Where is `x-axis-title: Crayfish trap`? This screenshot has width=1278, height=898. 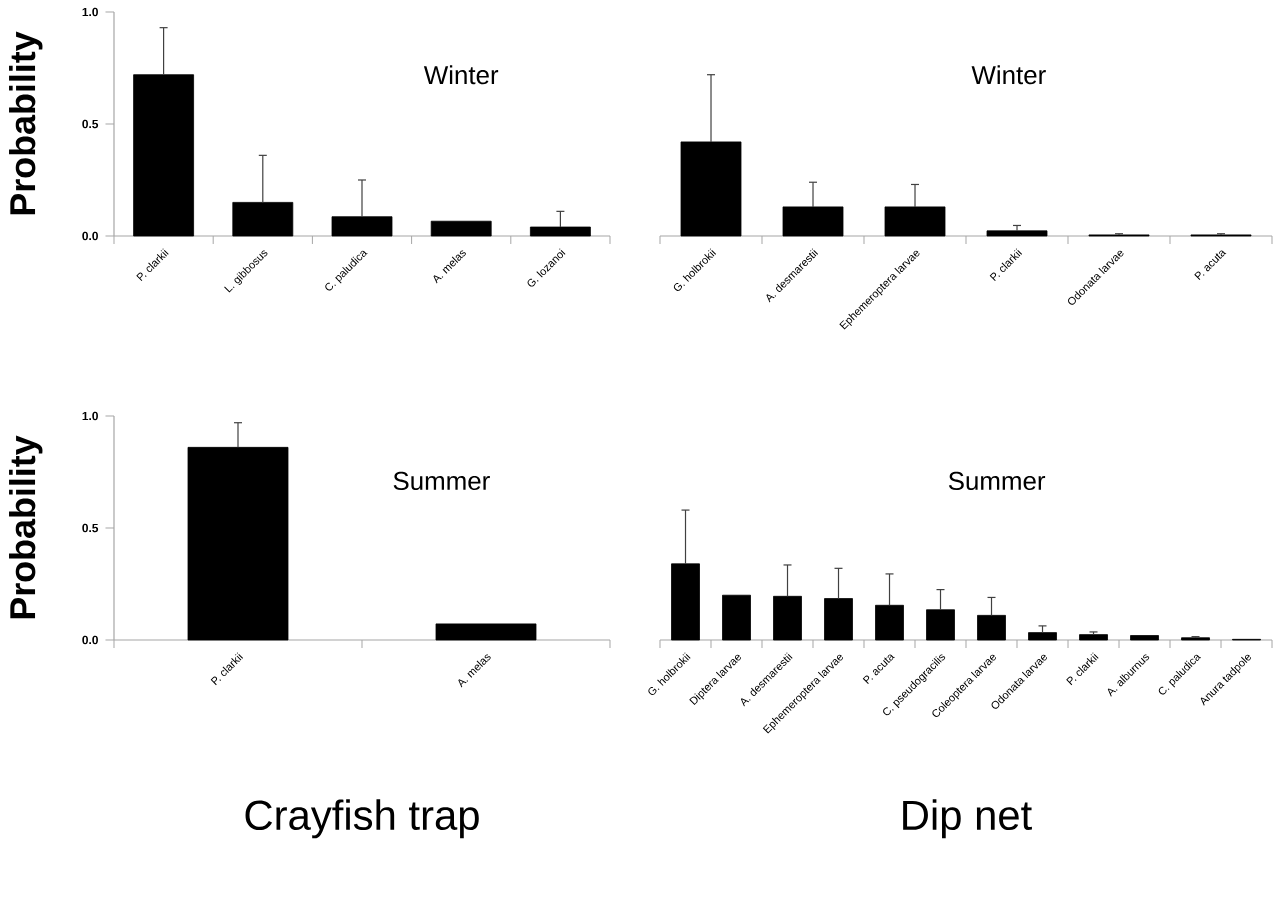 x-axis-title: Crayfish trap is located at coordinates (362, 819).